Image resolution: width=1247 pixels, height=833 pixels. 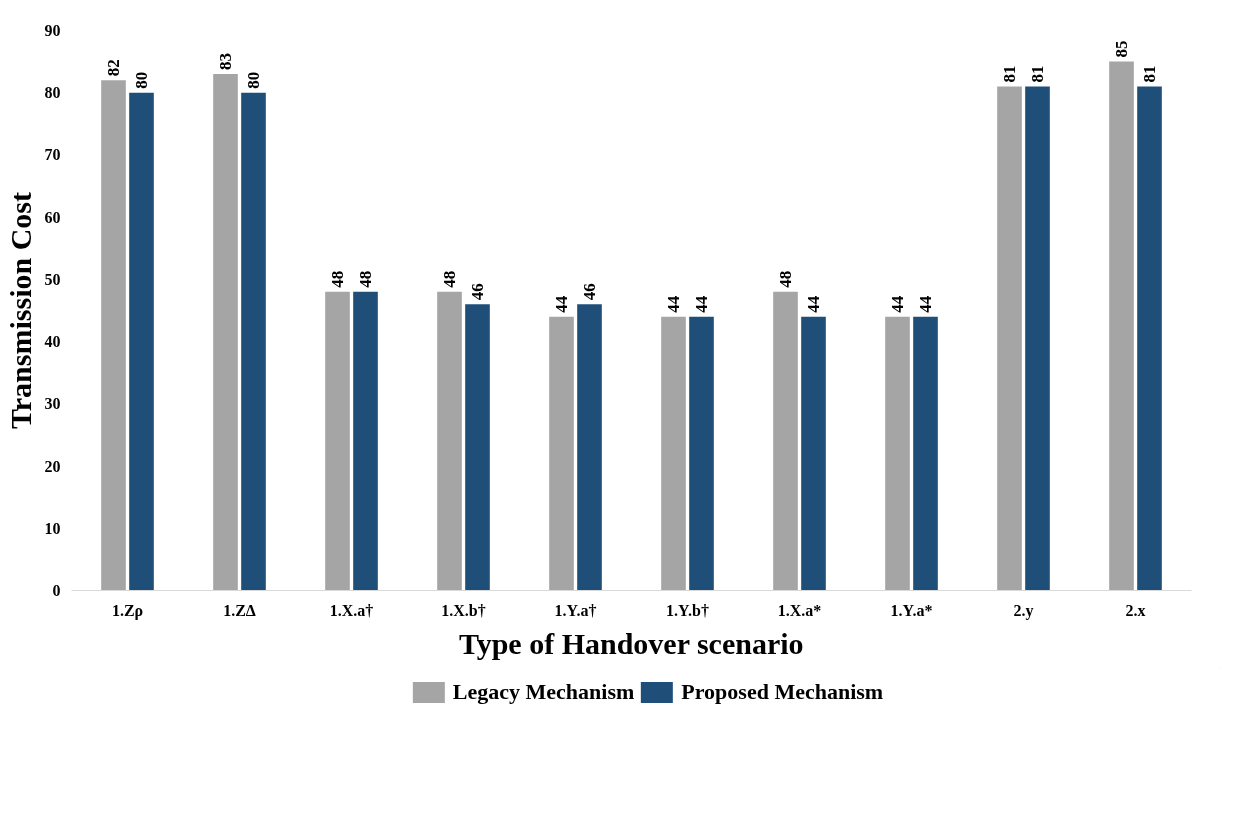 What do you see at coordinates (20, 310) in the screenshot?
I see `y-axis-title: Transmission Cost` at bounding box center [20, 310].